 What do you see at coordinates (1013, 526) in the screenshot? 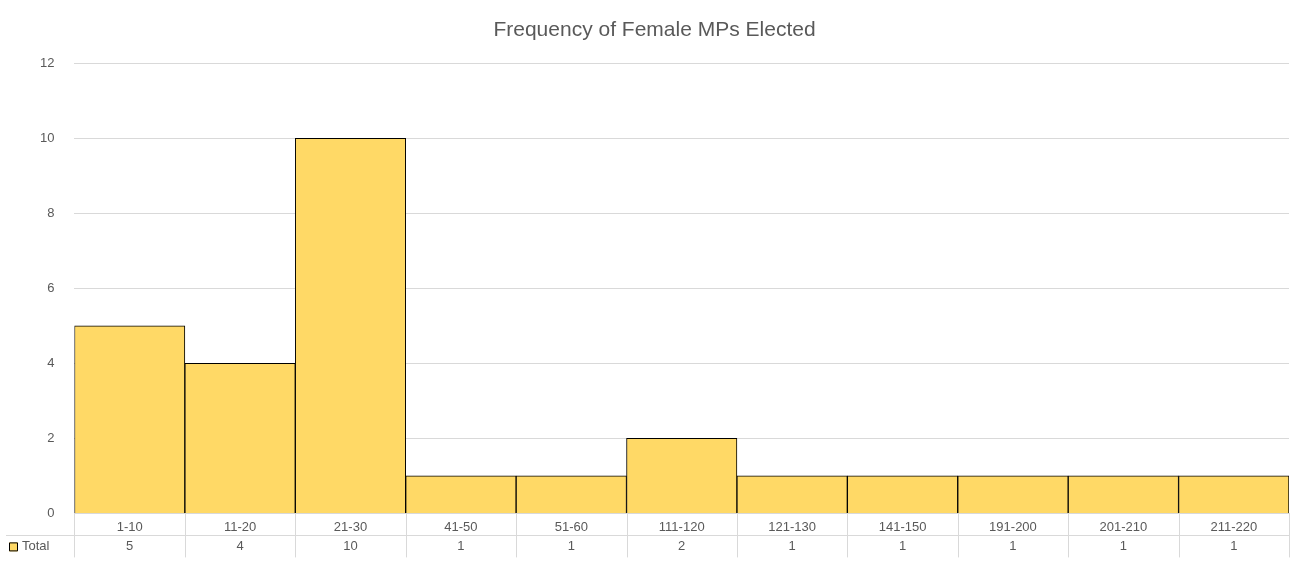
I see `x-tick-label: 191-200` at bounding box center [1013, 526].